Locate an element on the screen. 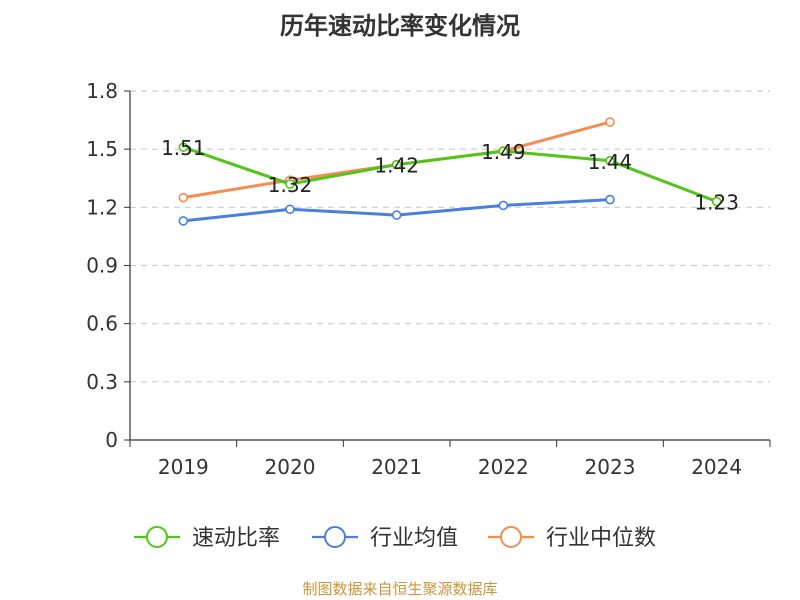 The height and width of the screenshot is (600, 800). data-label: 1.49 is located at coordinates (503, 152).